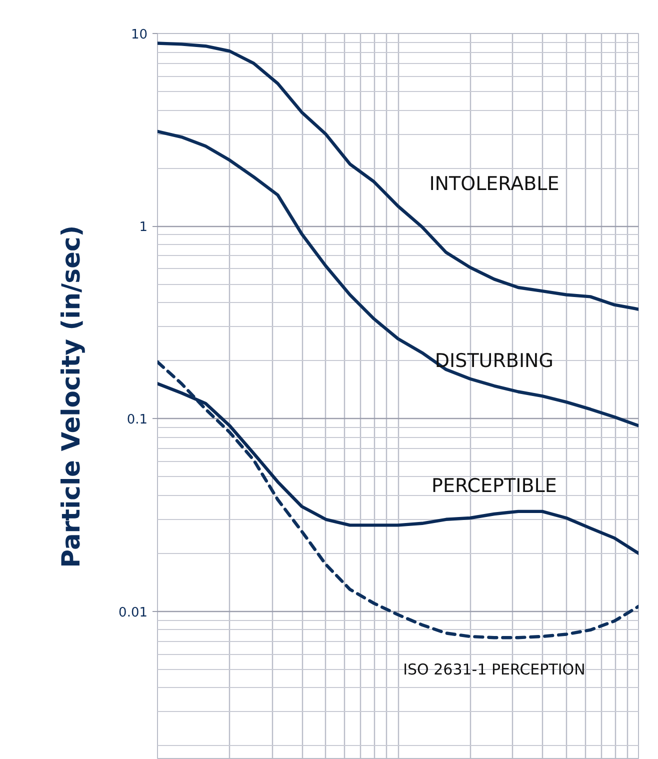  I want to click on annotation: INTOLERABLE, so click(494, 184).